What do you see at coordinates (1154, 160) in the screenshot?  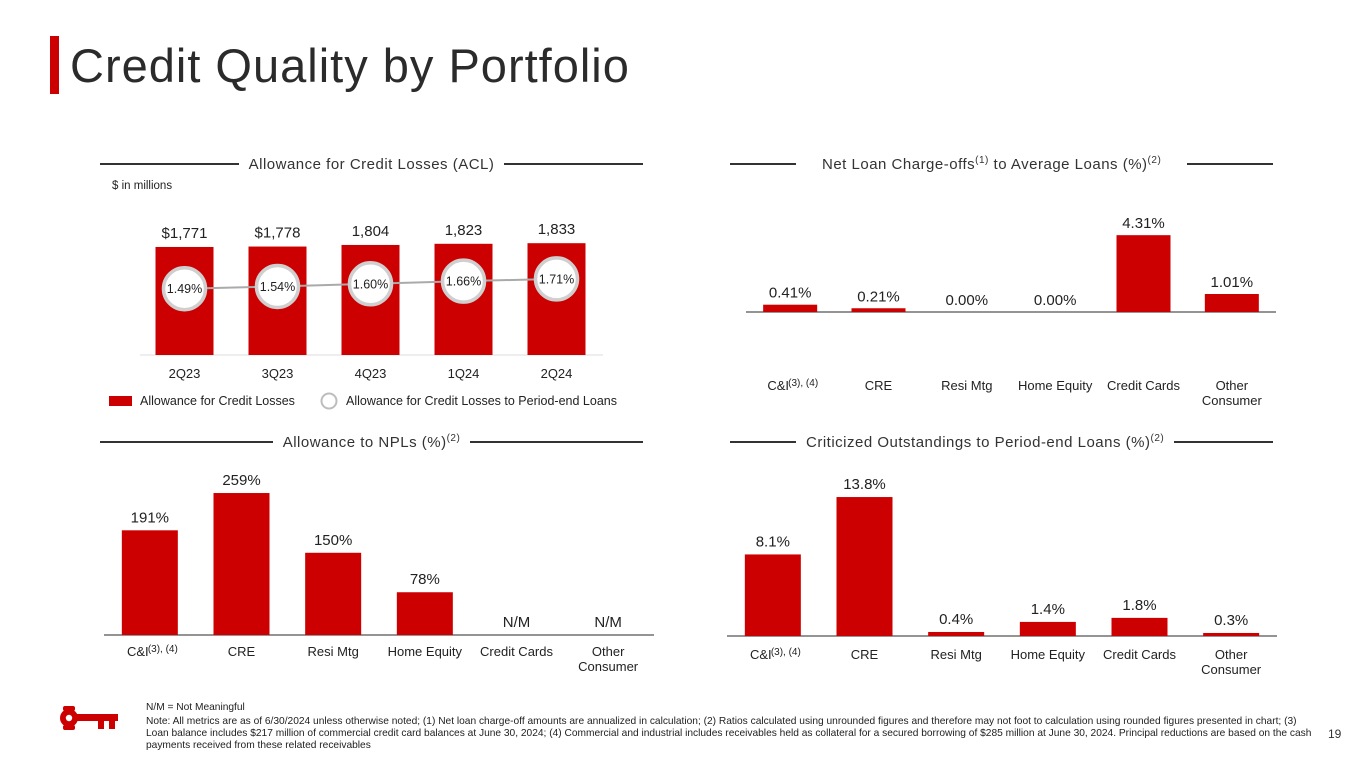 I see `nco-heading-sup2: (2)` at bounding box center [1154, 160].